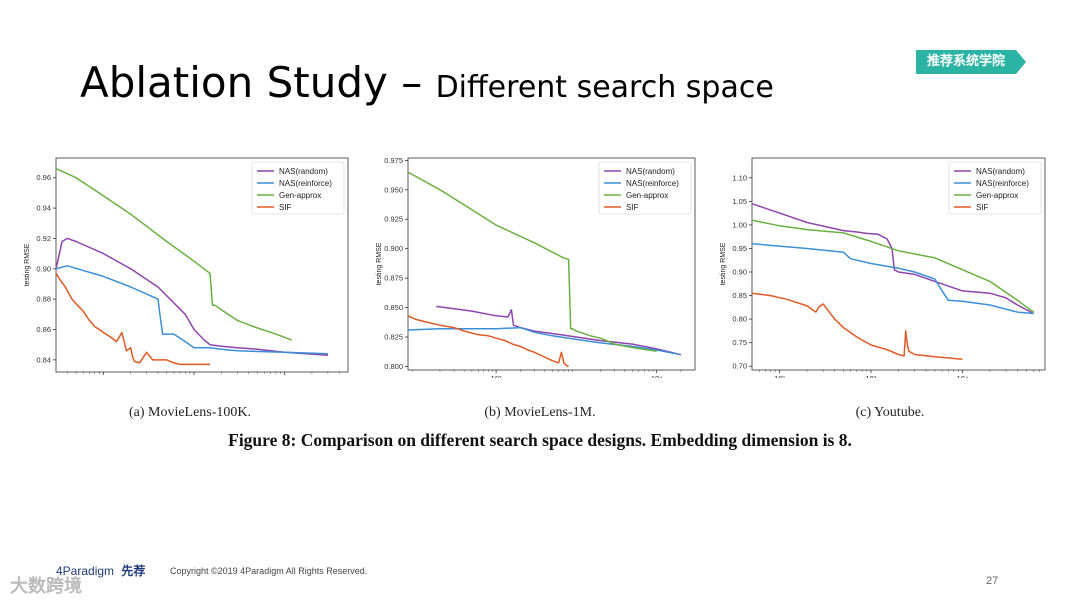 Image resolution: width=1080 pixels, height=605 pixels. I want to click on subcaption-c: (c) Youtube., so click(890, 412).